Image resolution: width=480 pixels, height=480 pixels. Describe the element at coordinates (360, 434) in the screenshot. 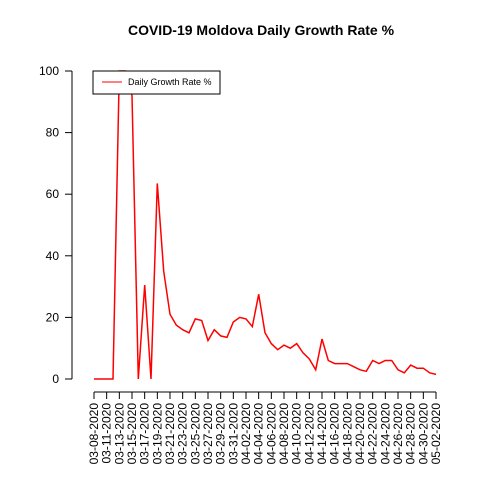

I see `x-tick-label: 04-20-2020` at that location.